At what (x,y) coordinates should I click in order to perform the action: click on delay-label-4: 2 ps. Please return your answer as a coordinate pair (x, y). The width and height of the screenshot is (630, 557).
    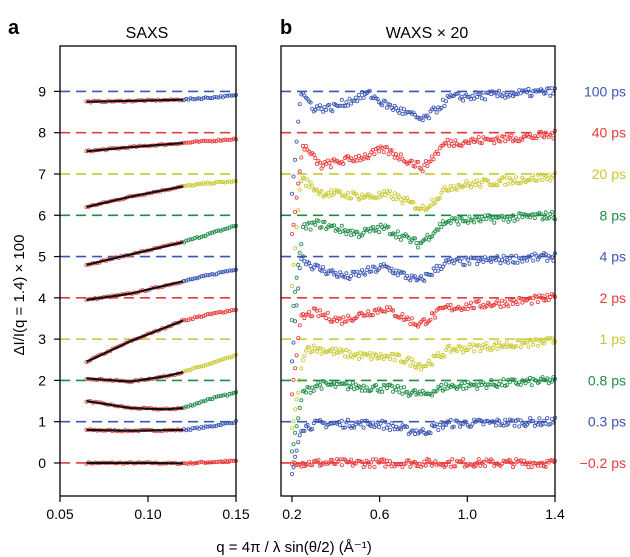
    Looking at the image, I should click on (613, 298).